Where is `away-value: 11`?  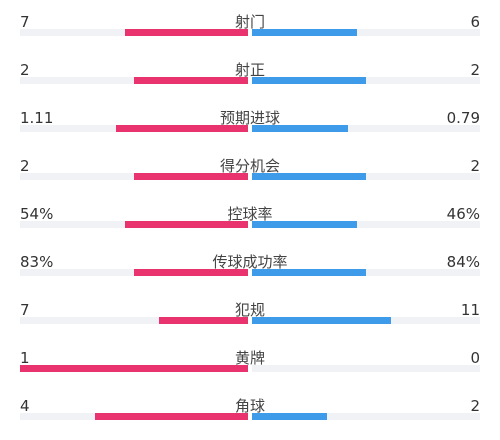 away-value: 11 is located at coordinates (470, 310).